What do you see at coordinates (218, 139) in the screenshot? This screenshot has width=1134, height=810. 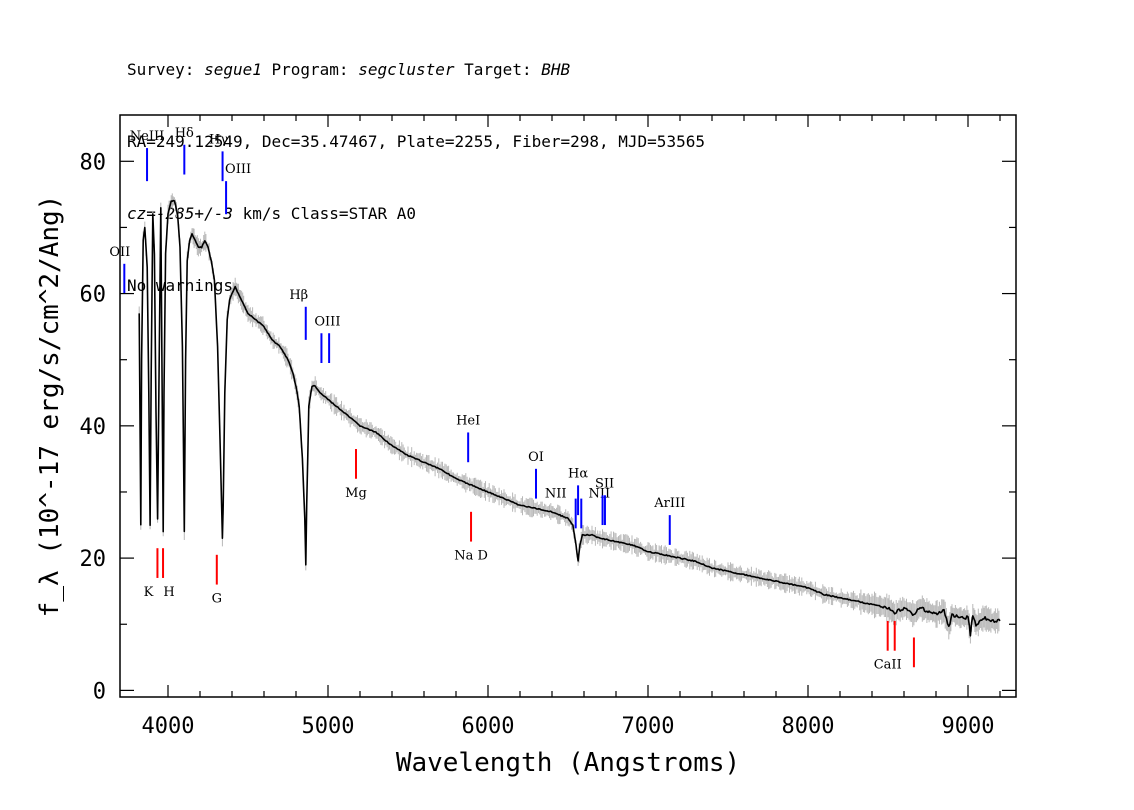 I see `line-marker-label: Hγ` at bounding box center [218, 139].